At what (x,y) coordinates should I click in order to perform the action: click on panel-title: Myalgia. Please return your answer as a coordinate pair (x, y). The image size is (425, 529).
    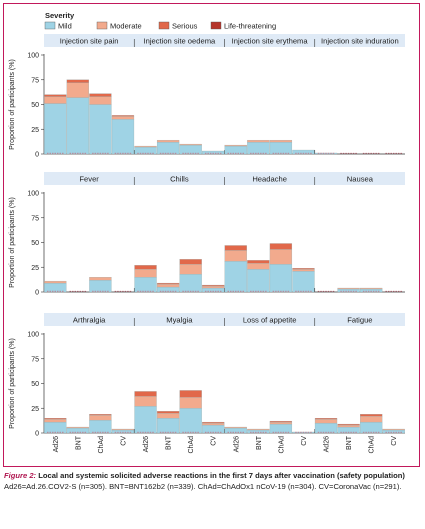
    Looking at the image, I should click on (179, 320).